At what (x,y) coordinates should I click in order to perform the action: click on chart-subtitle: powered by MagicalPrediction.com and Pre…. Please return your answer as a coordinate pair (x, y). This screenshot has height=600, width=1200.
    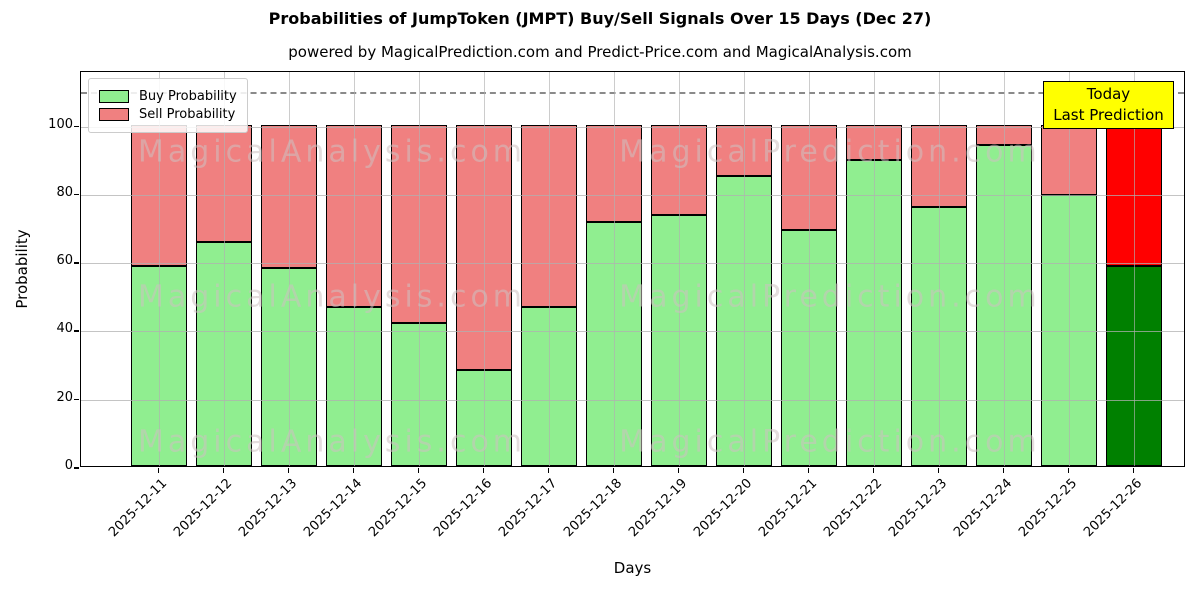
    Looking at the image, I should click on (600, 52).